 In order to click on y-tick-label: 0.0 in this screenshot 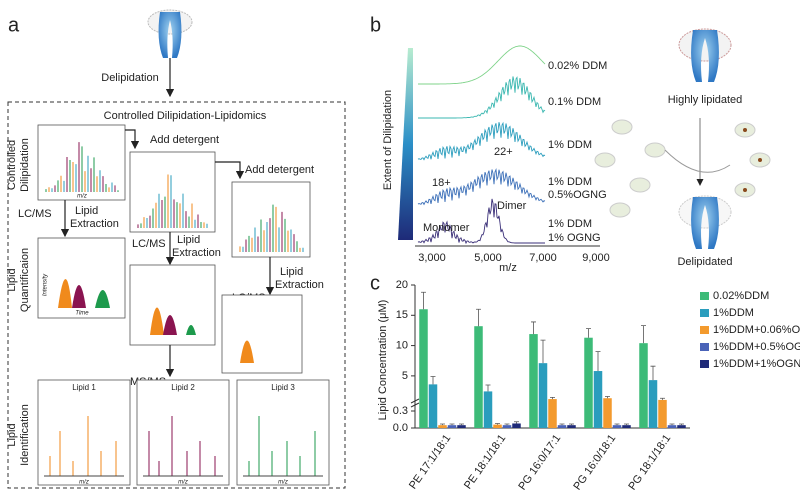, I will do `click(400, 428)`.